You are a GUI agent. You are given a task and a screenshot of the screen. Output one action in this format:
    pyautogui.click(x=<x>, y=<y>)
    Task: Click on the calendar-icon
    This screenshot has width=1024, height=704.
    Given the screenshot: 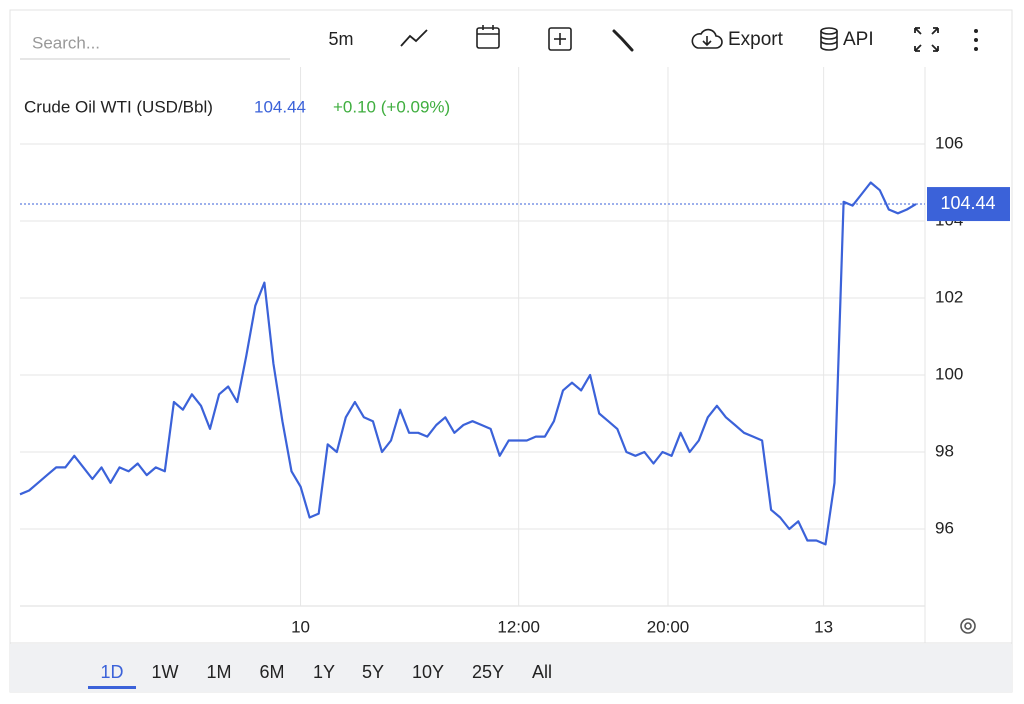 What is the action you would take?
    pyautogui.click(x=488, y=37)
    